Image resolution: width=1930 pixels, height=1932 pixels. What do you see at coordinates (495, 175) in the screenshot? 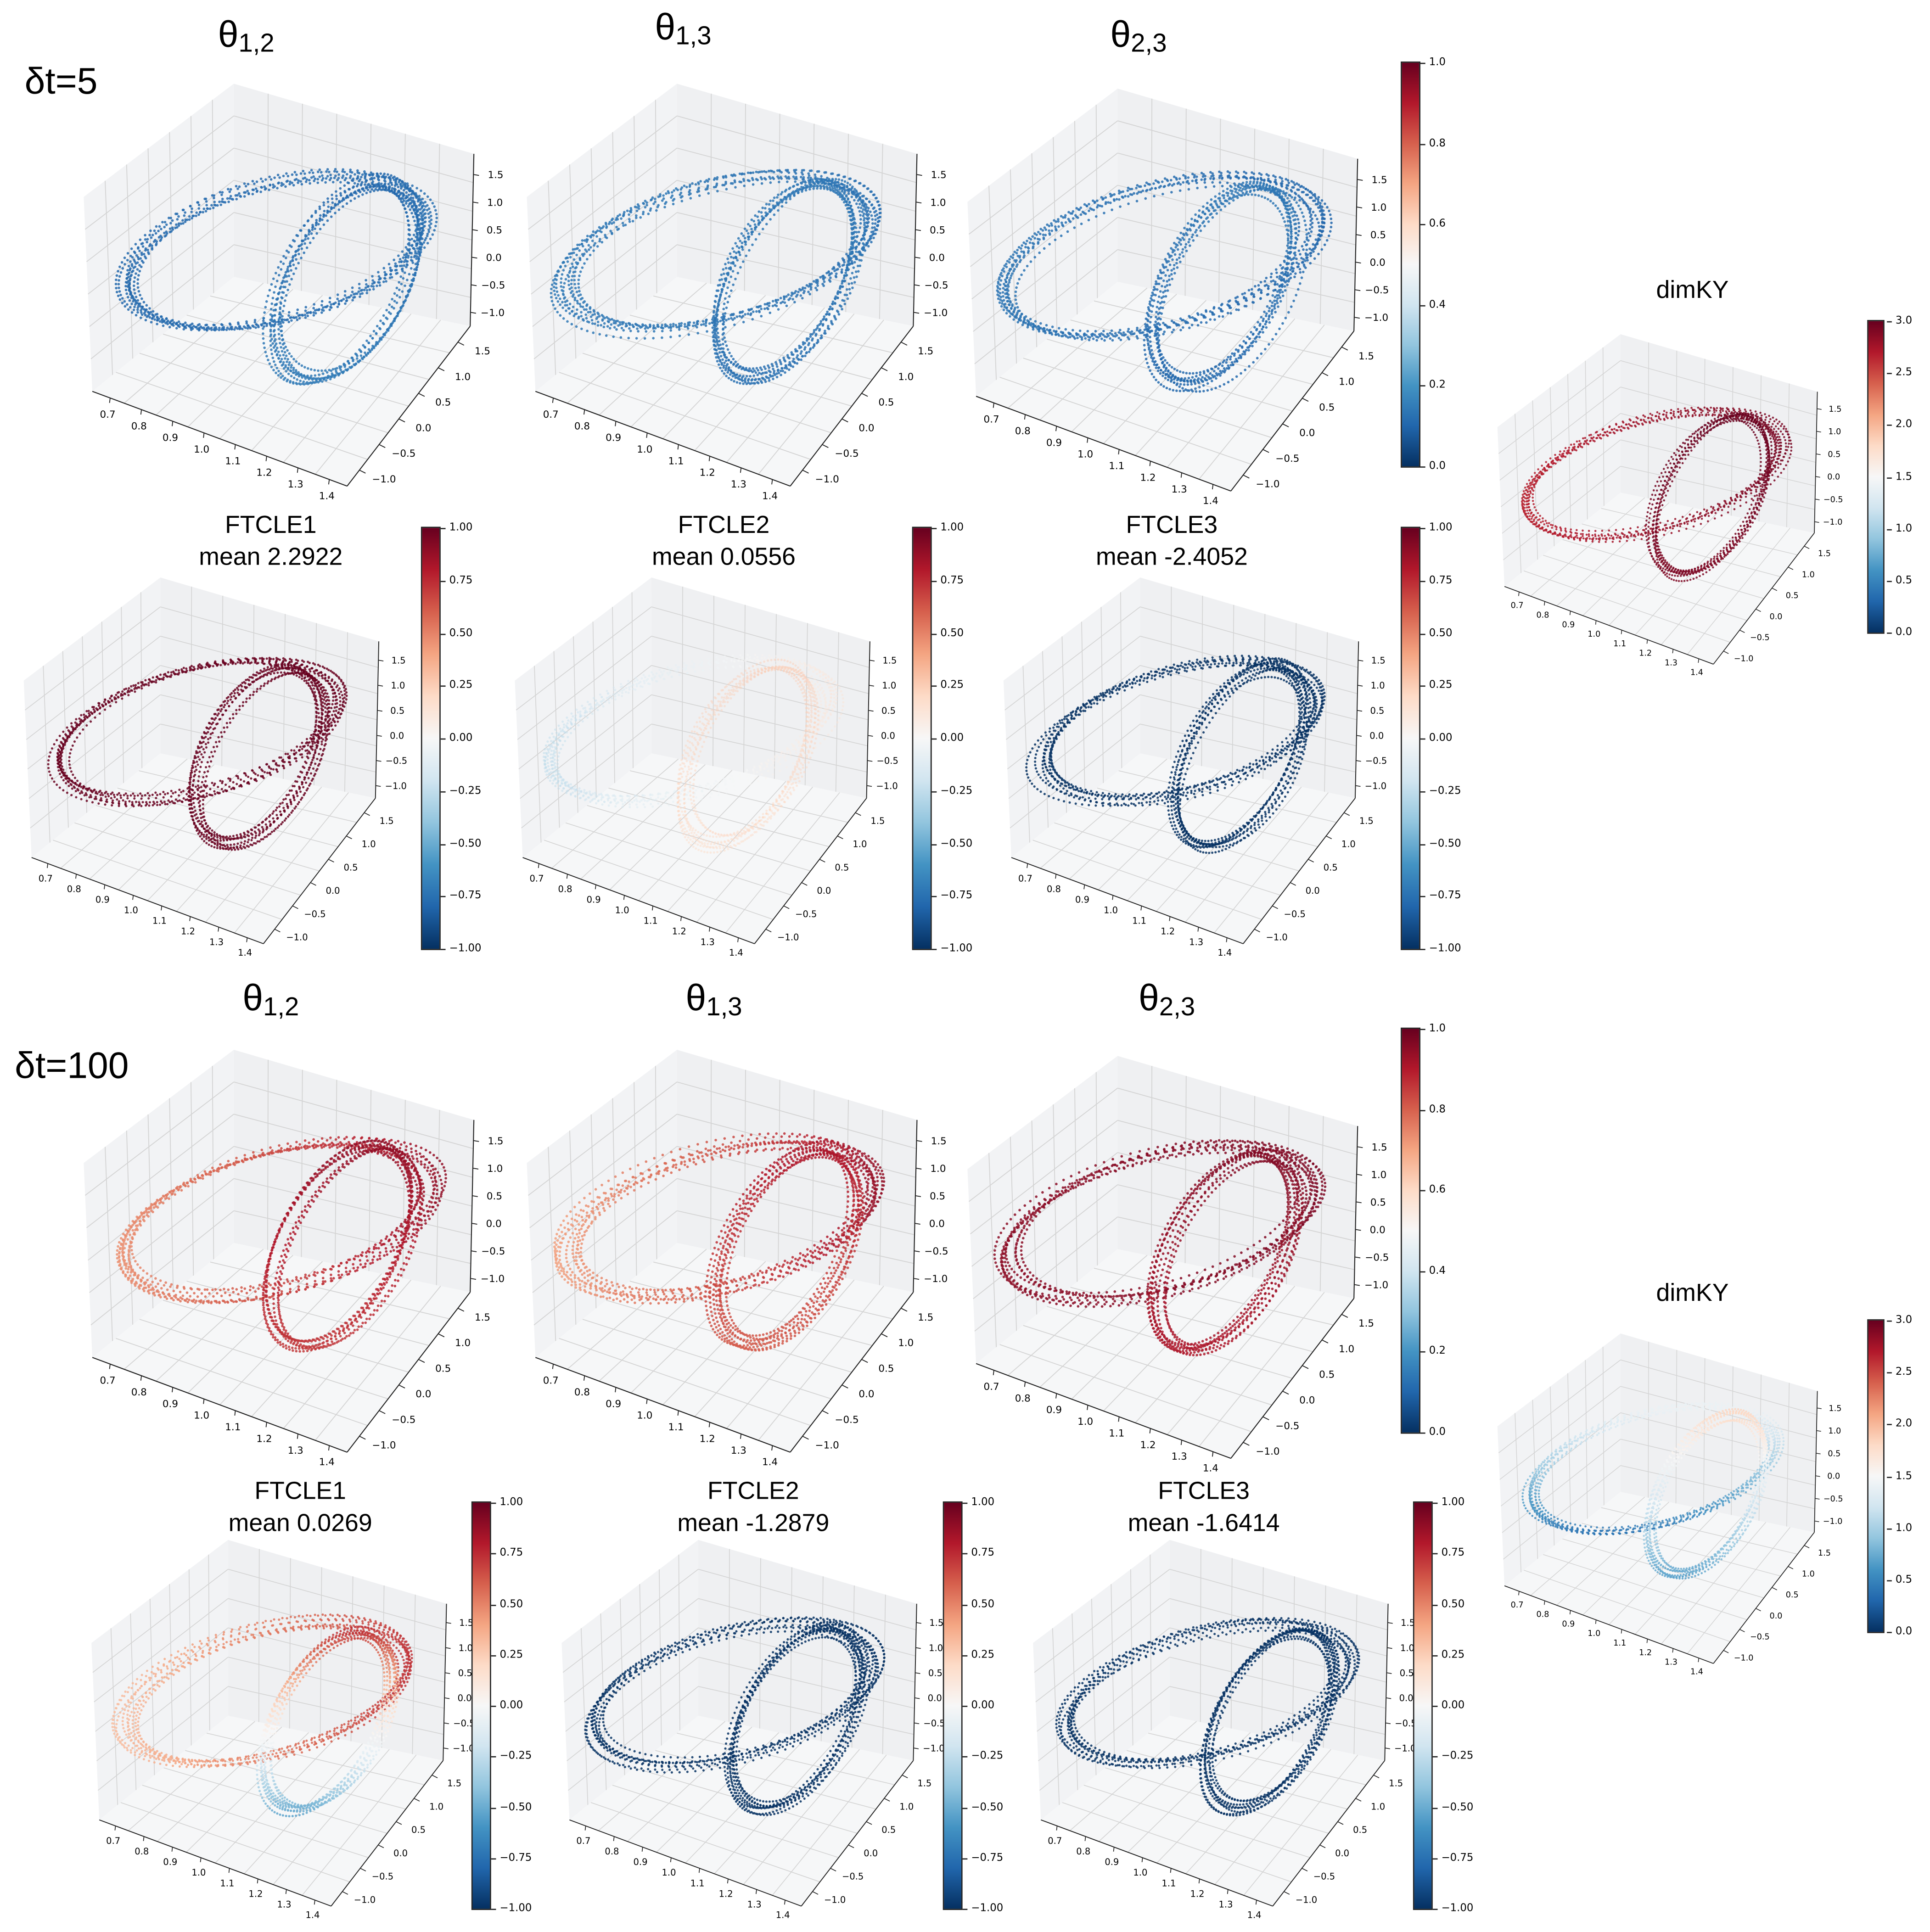
I see `z-tick-label: 1.5` at bounding box center [495, 175].